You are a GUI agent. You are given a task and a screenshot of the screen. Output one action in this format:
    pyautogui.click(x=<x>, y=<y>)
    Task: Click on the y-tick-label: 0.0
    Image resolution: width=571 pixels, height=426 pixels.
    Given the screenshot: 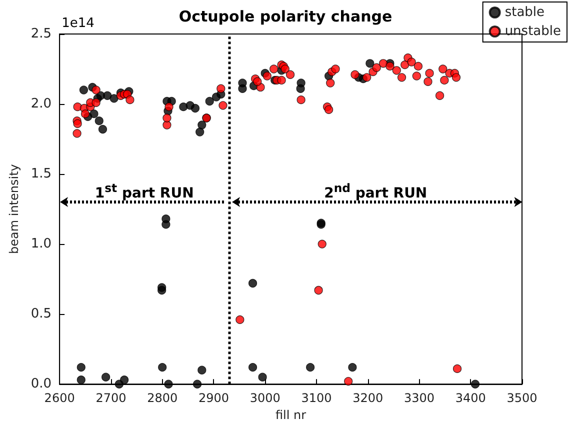 What is the action you would take?
    pyautogui.click(x=41, y=384)
    